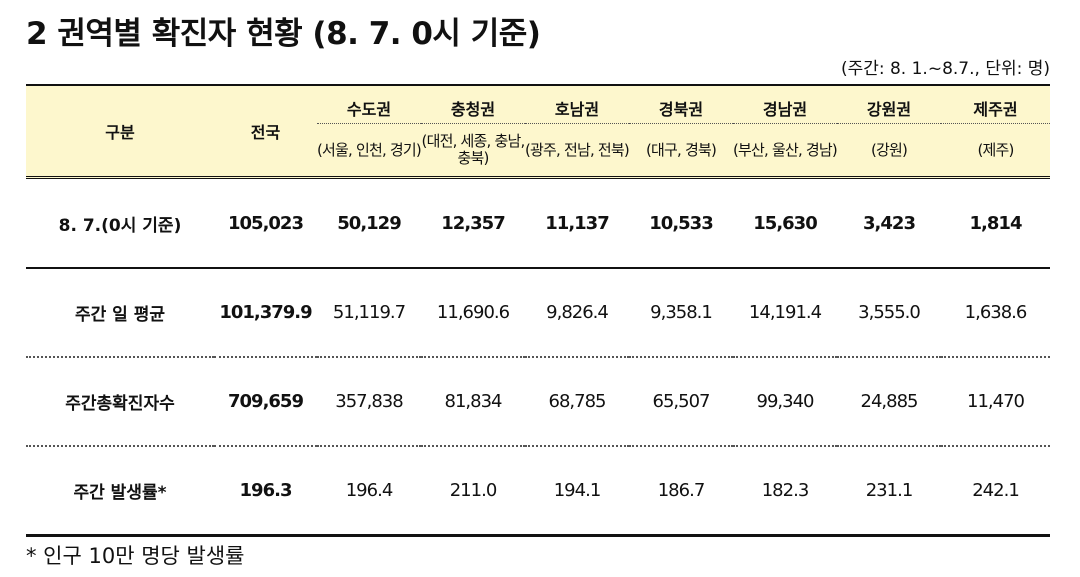 The width and height of the screenshot is (1080, 577). What do you see at coordinates (889, 223) in the screenshot?
I see `cell-value: 3,423` at bounding box center [889, 223].